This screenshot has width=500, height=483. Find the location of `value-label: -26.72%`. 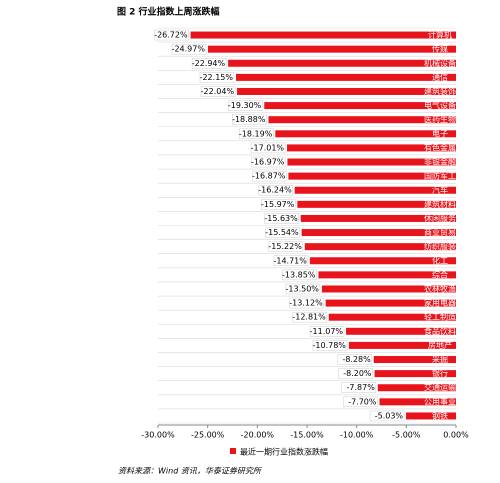

value-label: -26.72% is located at coordinates (171, 35).